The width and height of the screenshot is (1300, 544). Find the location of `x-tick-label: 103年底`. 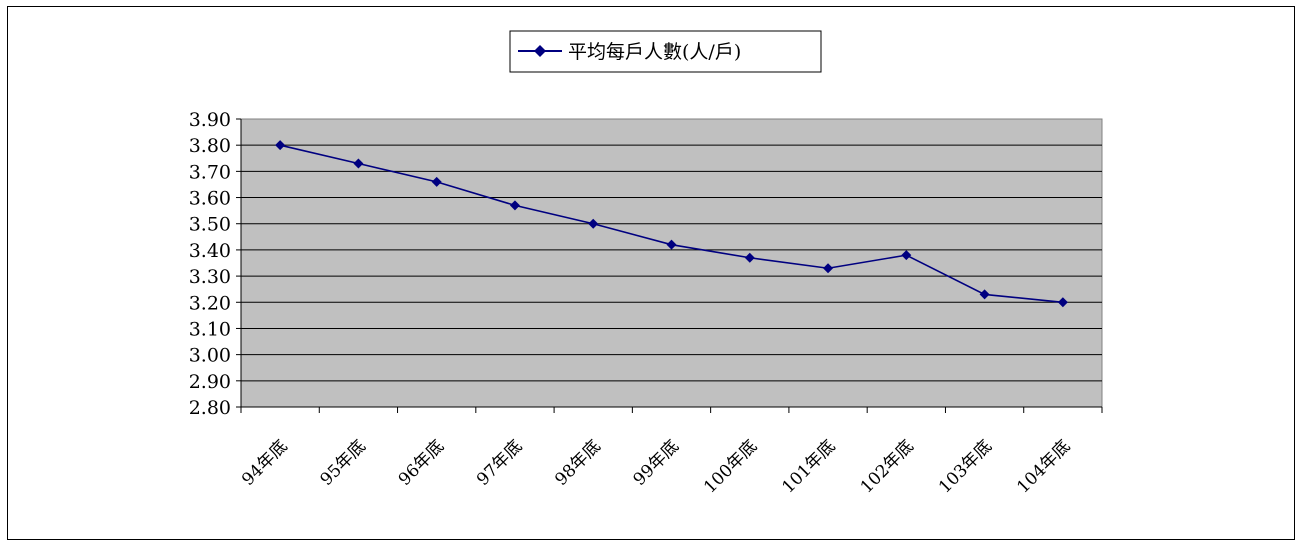

x-tick-label: 103年底 is located at coordinates (965, 466).